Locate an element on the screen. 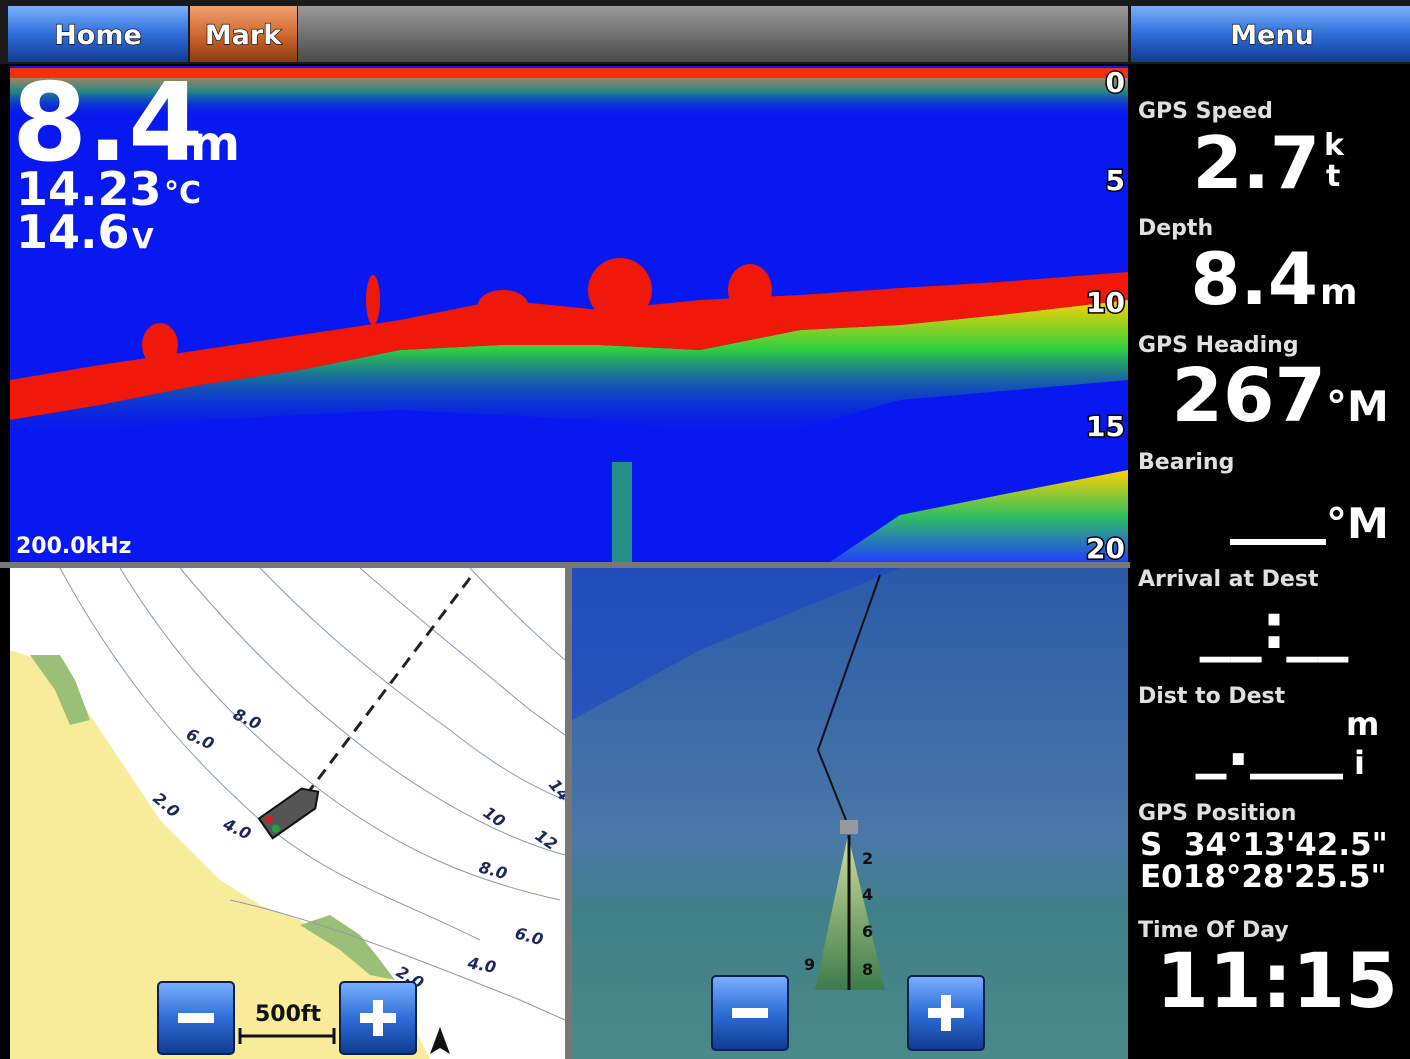 This screenshot has height=1059, width=1410. second-return is located at coordinates (979, 516).